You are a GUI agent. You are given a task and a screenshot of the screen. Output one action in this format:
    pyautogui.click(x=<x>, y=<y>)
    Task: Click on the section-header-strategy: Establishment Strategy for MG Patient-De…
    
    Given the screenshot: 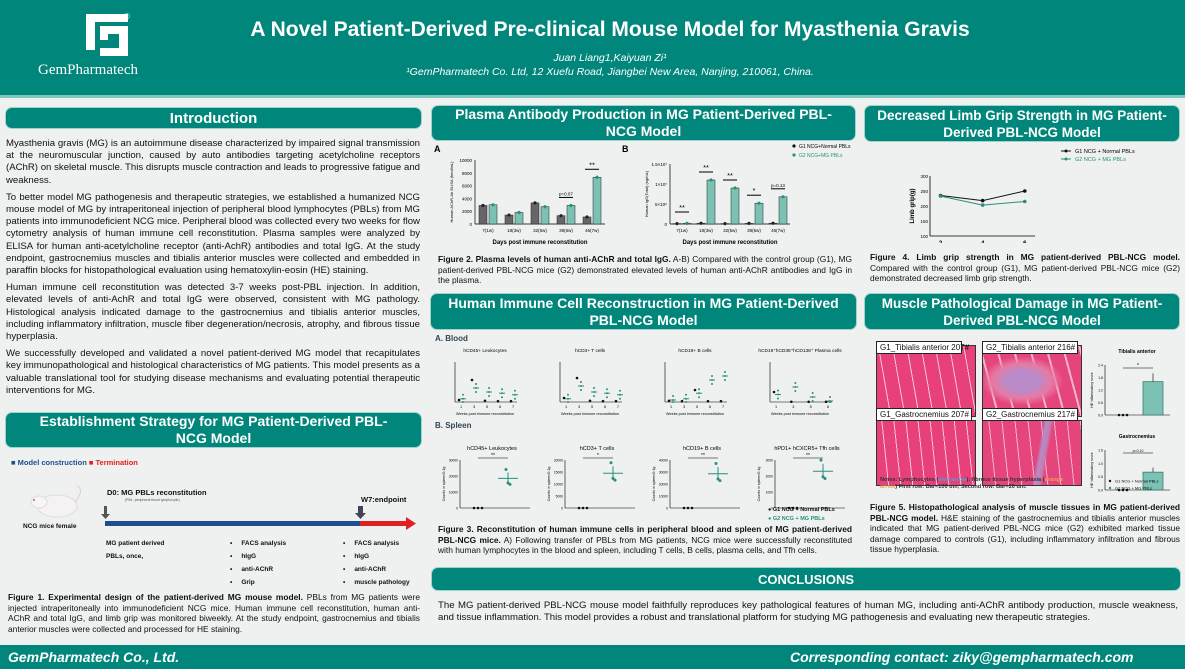 What is the action you would take?
    pyautogui.click(x=213, y=430)
    